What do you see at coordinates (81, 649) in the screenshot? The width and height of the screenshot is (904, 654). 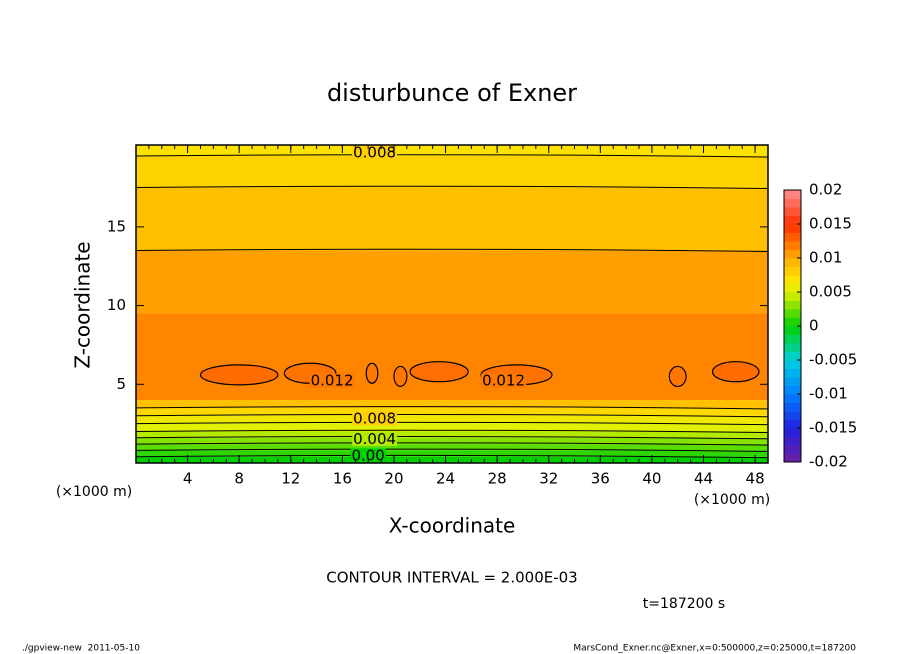 I see `footer-left: ./gpview-new 2011-05-10` at bounding box center [81, 649].